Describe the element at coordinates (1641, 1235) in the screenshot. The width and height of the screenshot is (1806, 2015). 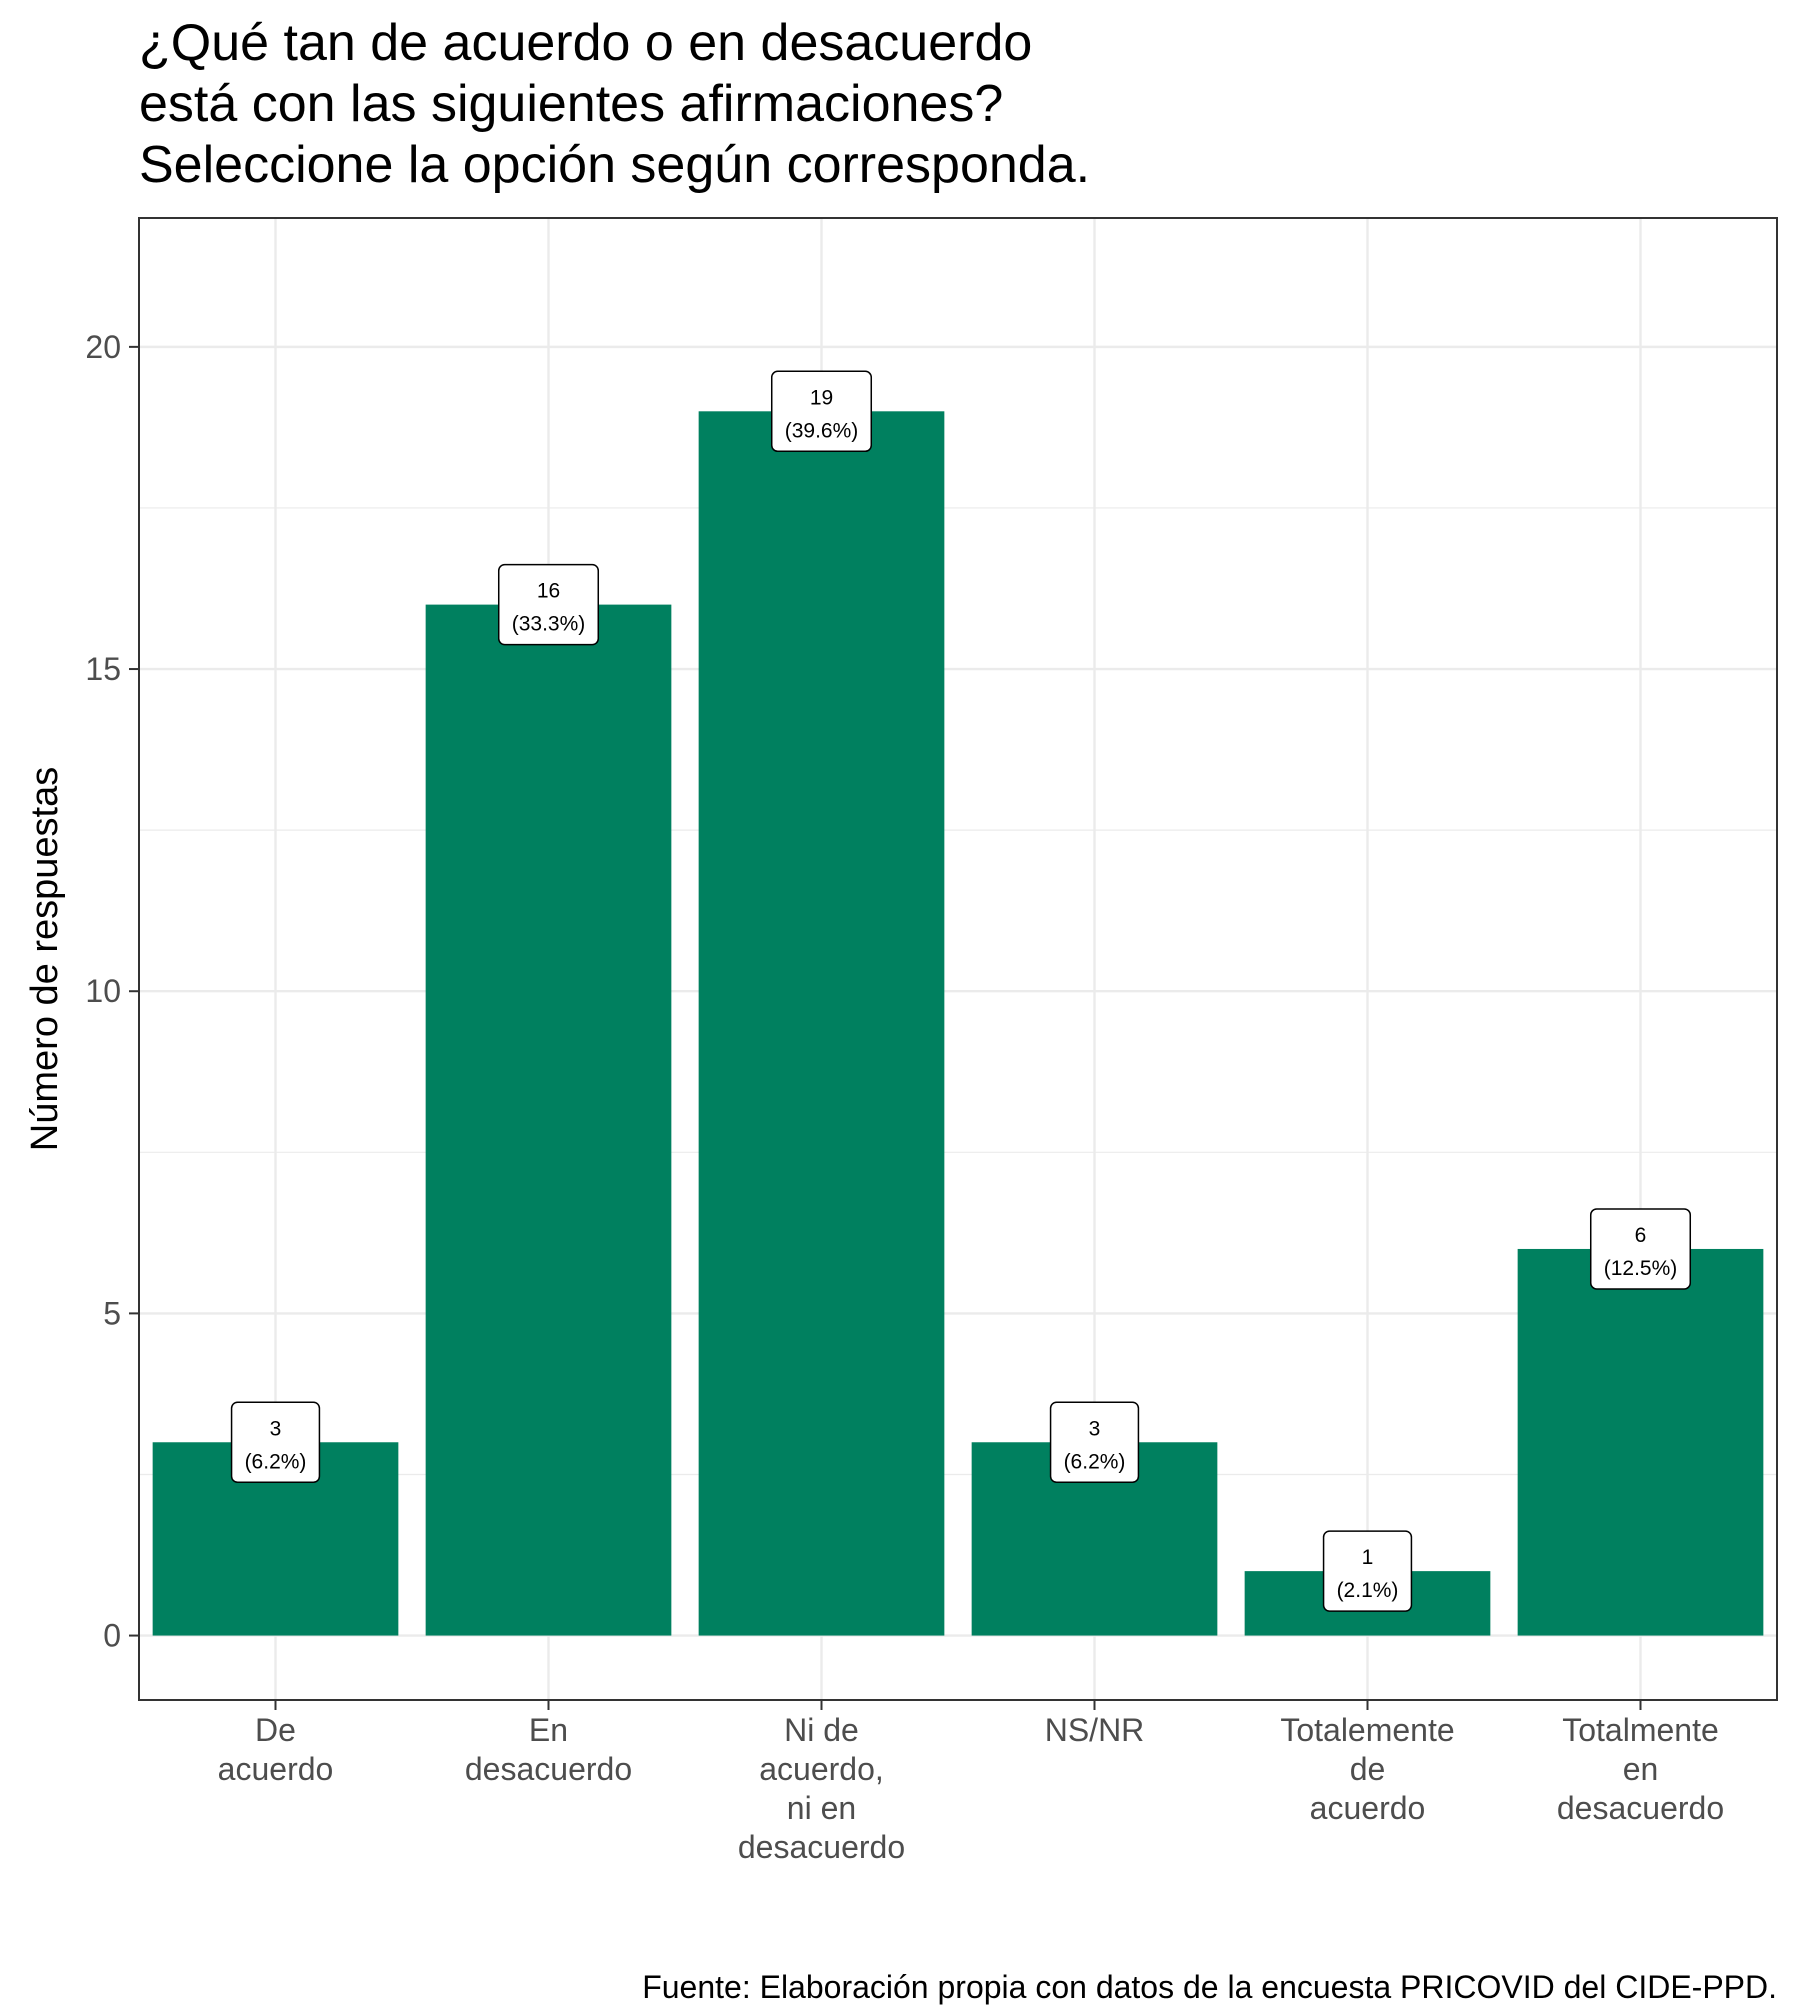
I see `data-label-count: 6` at that location.